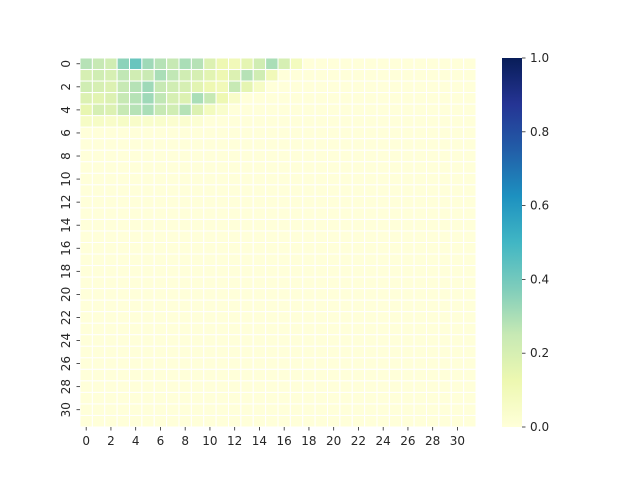  I want to click on x-tick-label: 4, so click(136, 441).